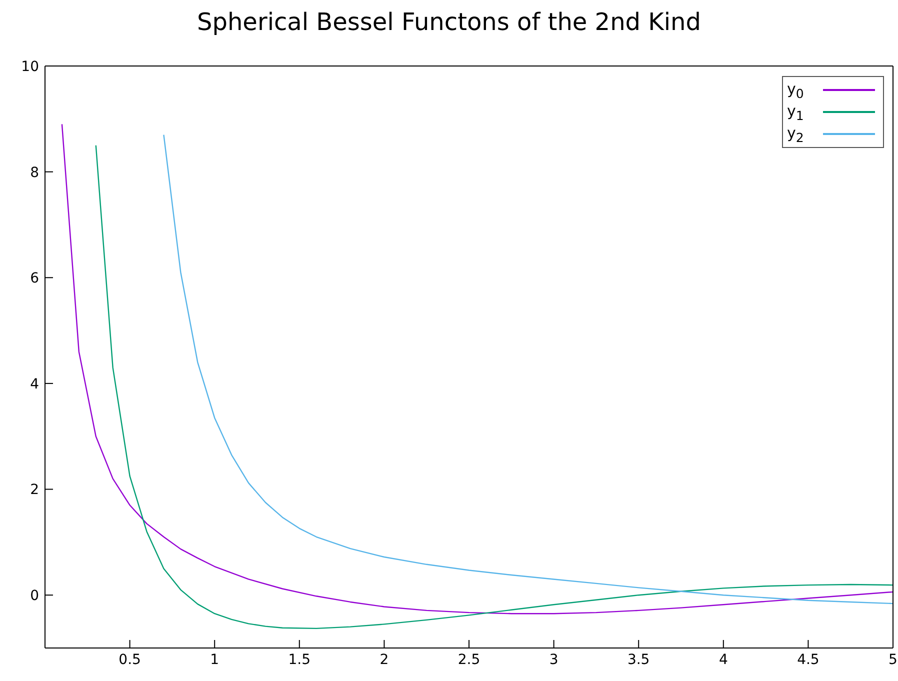  What do you see at coordinates (469, 660) in the screenshot?
I see `x-tick-label: 2.5` at bounding box center [469, 660].